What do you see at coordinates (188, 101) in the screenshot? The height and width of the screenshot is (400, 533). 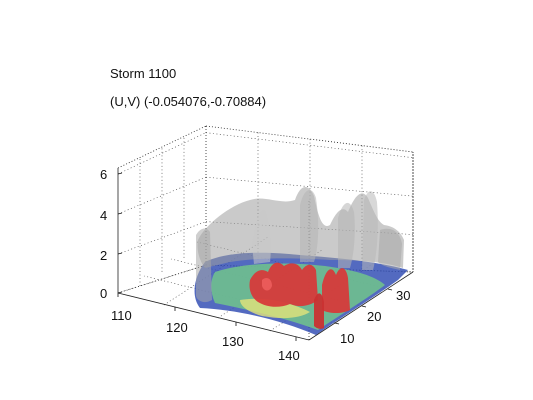 I see `chart-subtitle: (U,V) (-0.054076,-0.70884)` at bounding box center [188, 101].